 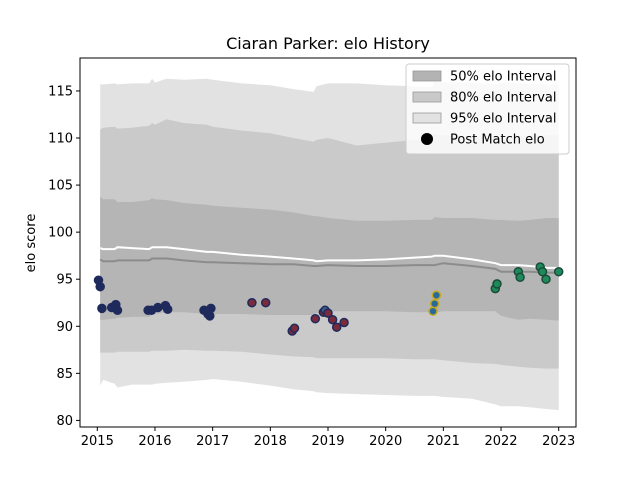 I want to click on x-tick-label: 2015, so click(x=97, y=441).